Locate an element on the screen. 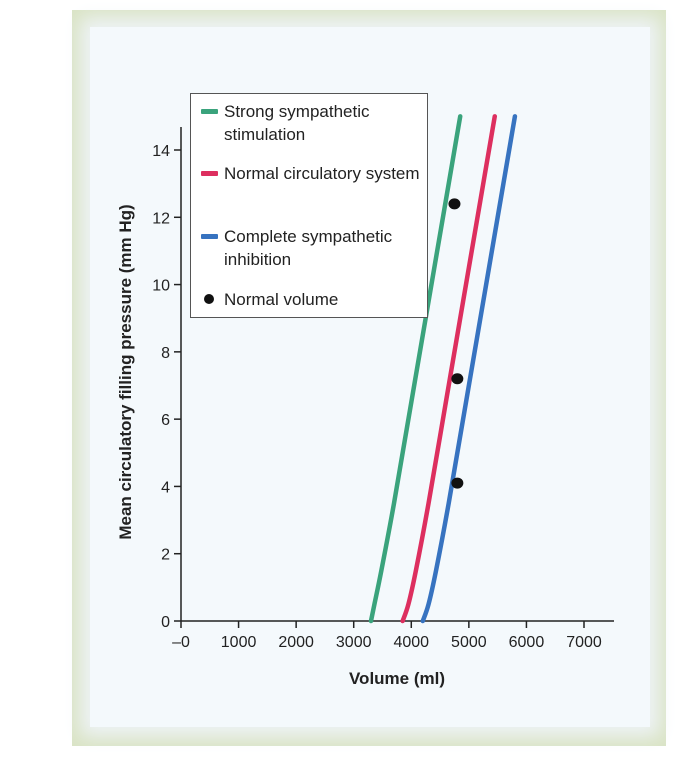  legend-label: Normal circulatory system is located at coordinates (322, 173).